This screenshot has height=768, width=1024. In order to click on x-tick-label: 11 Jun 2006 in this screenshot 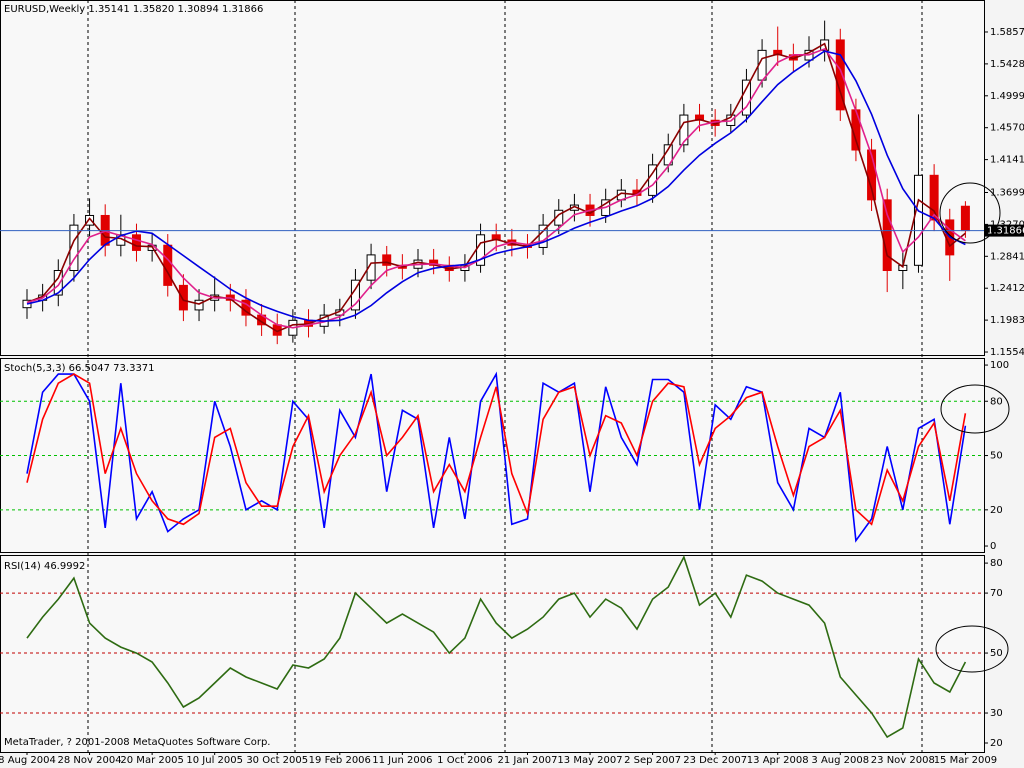, I will do `click(402, 760)`.